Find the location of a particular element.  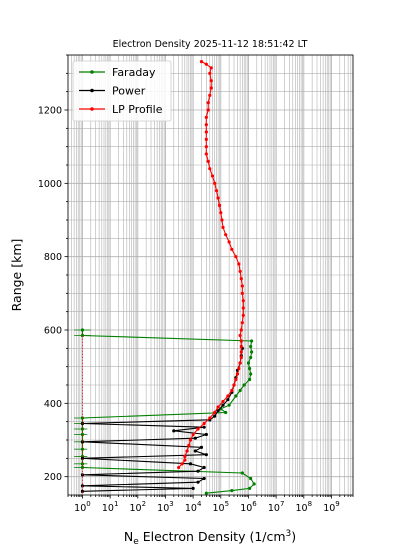

faraday-series is located at coordinates (165, 411).